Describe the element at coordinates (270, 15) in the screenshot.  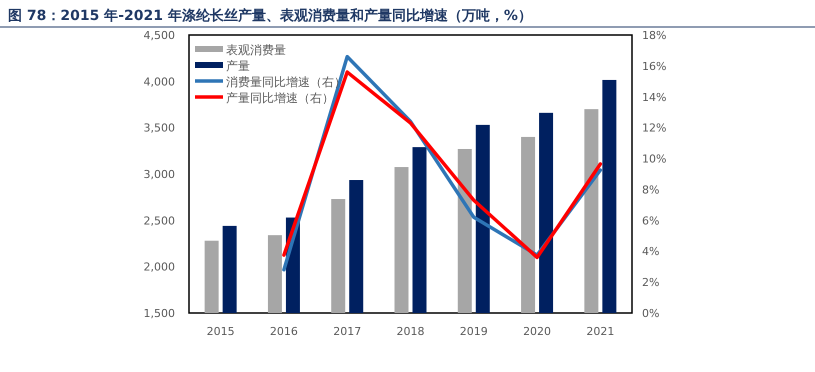
I see `chart-title: 图 78：2015 年-2021 年涤纶长丝产量、表观消费量和产量同比增速（万吨，%）` at that location.